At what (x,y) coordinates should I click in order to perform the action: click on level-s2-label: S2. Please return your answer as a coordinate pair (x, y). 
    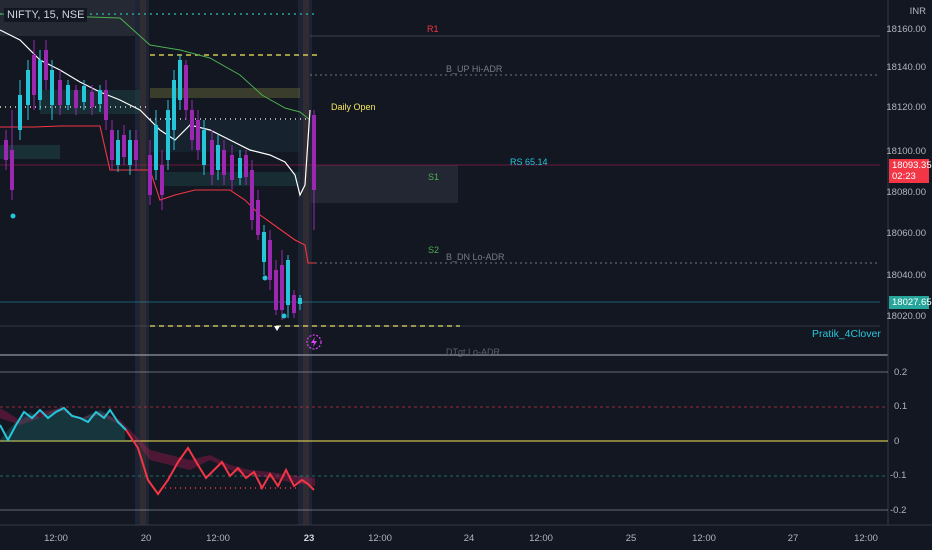
    Looking at the image, I should click on (434, 250).